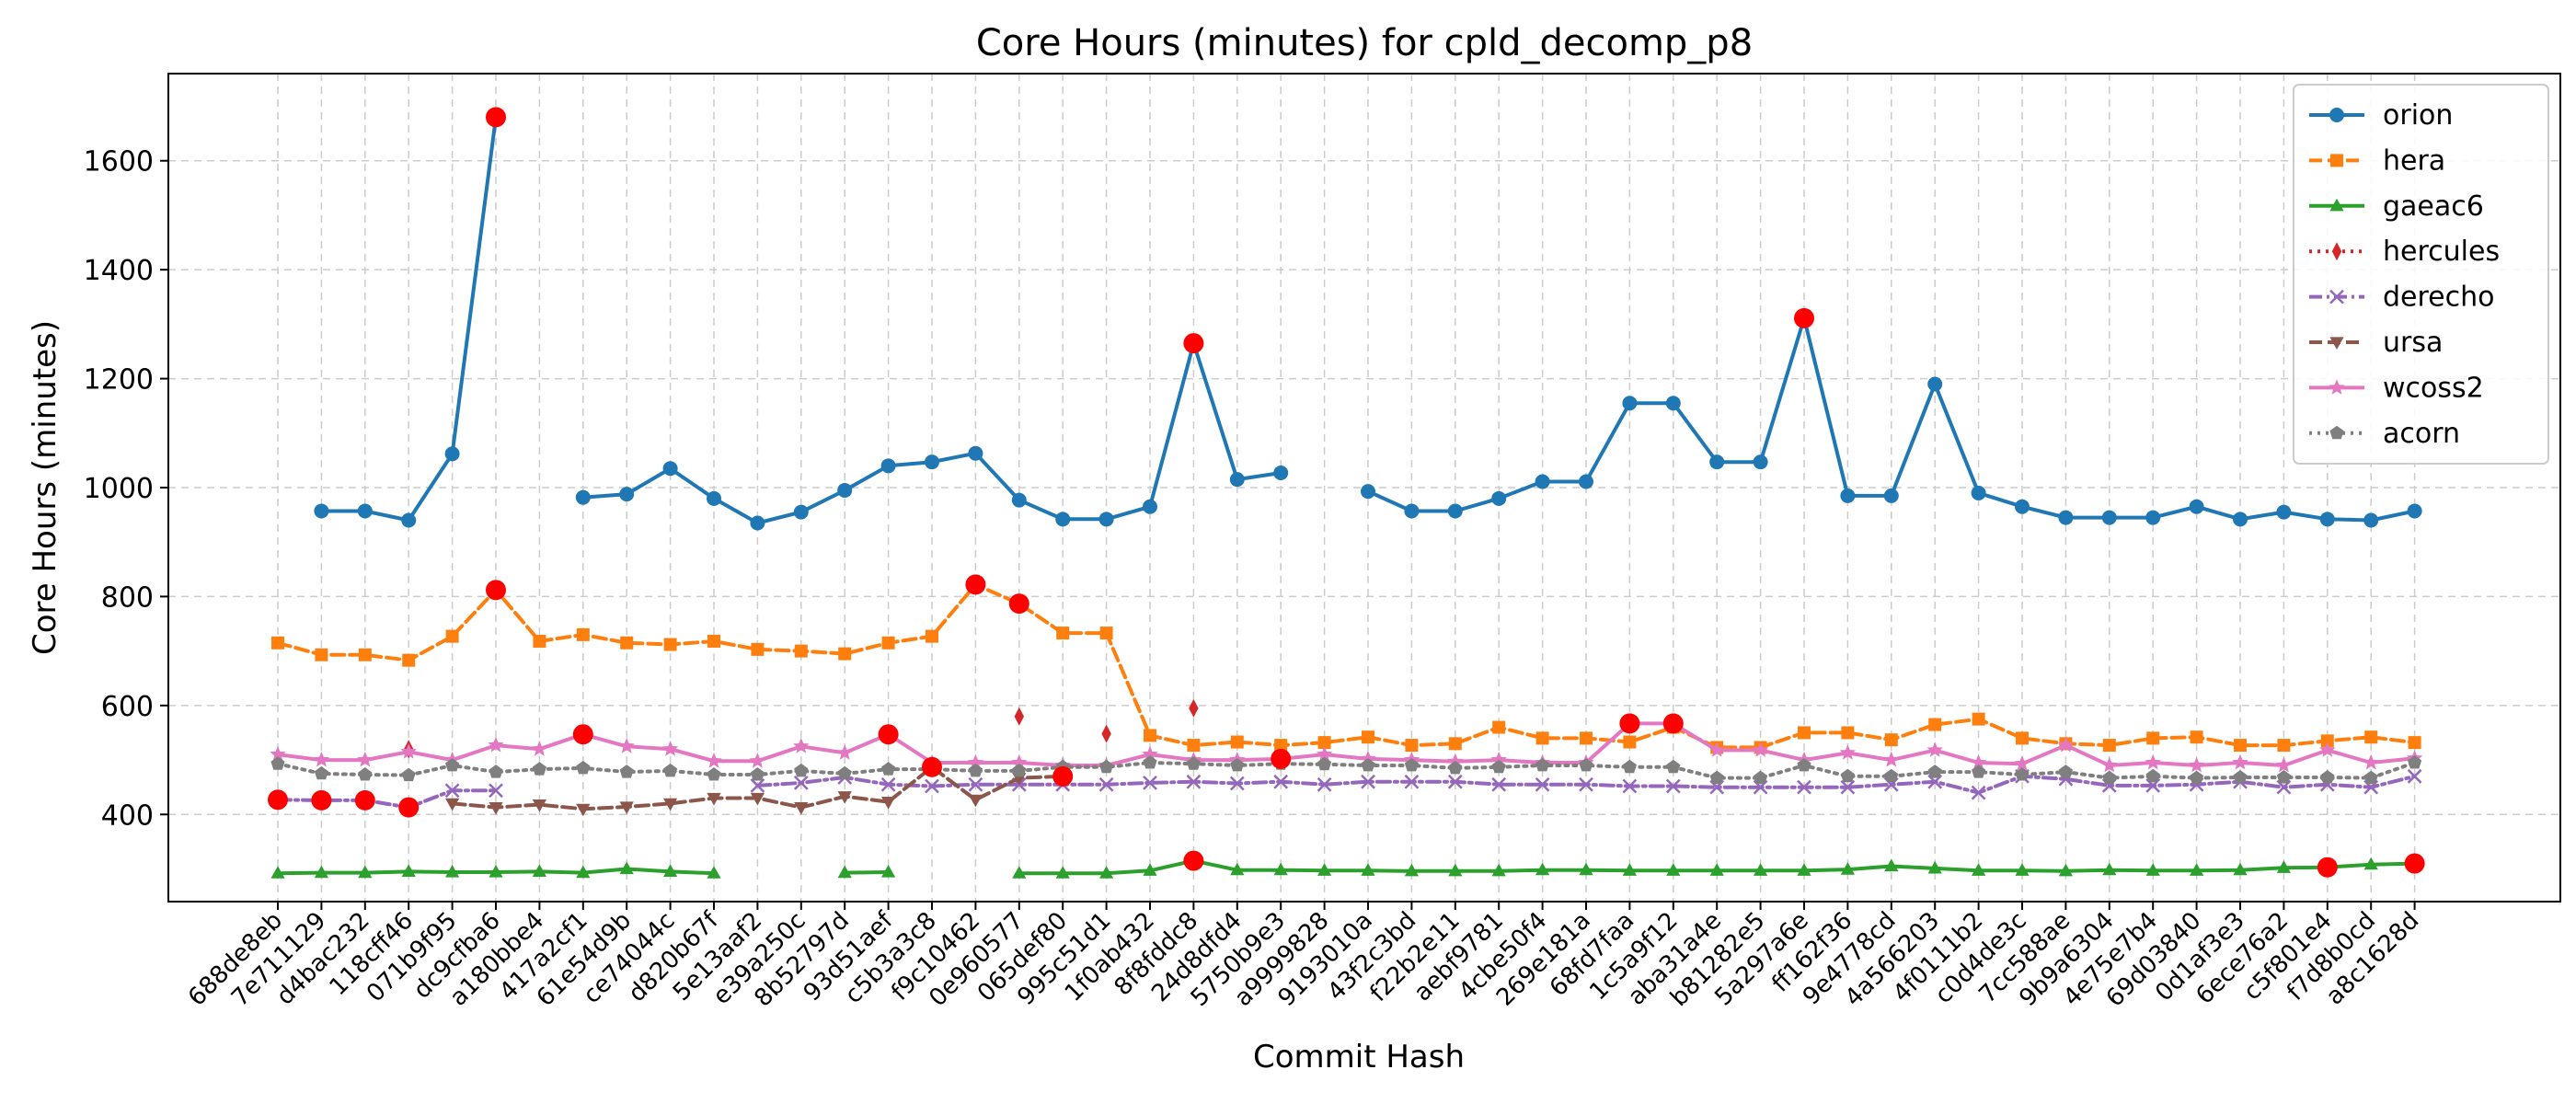 This screenshot has height=1104, width=2576. What do you see at coordinates (1368, 781) in the screenshot?
I see `data-point-derecho-9193010a` at bounding box center [1368, 781].